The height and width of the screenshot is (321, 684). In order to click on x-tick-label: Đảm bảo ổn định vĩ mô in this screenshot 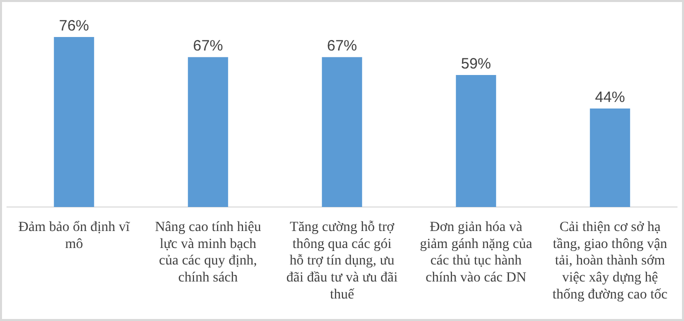, I will do `click(74, 236)`.